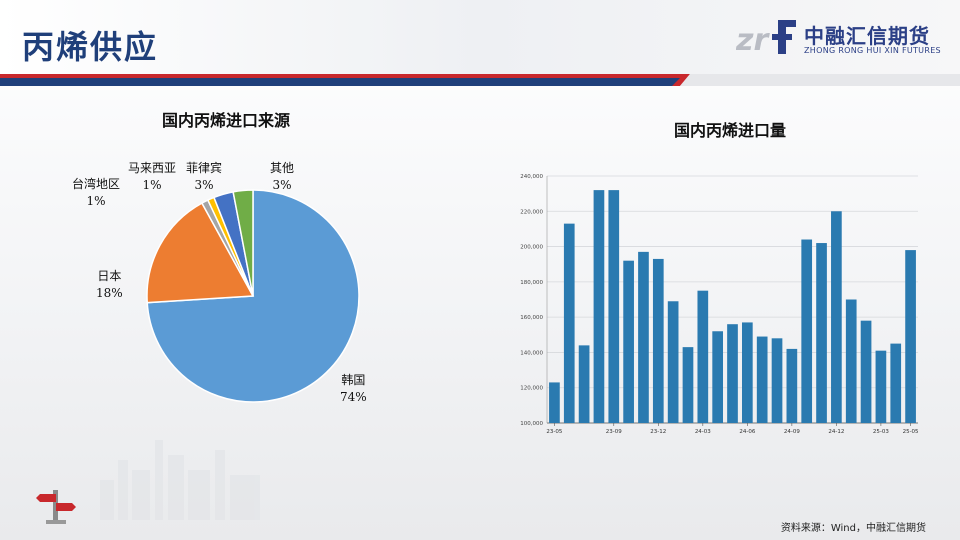  What do you see at coordinates (152, 177) in the screenshot?
I see `pie-label-3: 马来西亚 1%` at bounding box center [152, 177].